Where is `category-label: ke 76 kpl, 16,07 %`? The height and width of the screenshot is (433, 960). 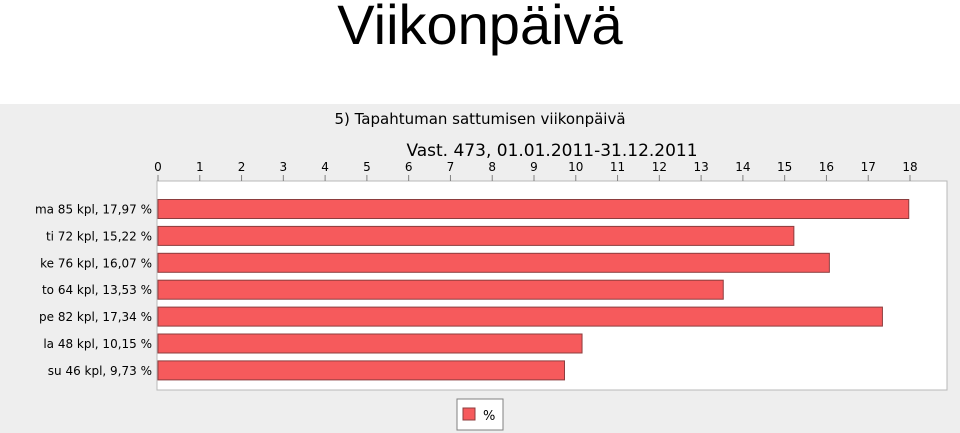 category-label: ke 76 kpl, 16,07 % is located at coordinates (96, 263).